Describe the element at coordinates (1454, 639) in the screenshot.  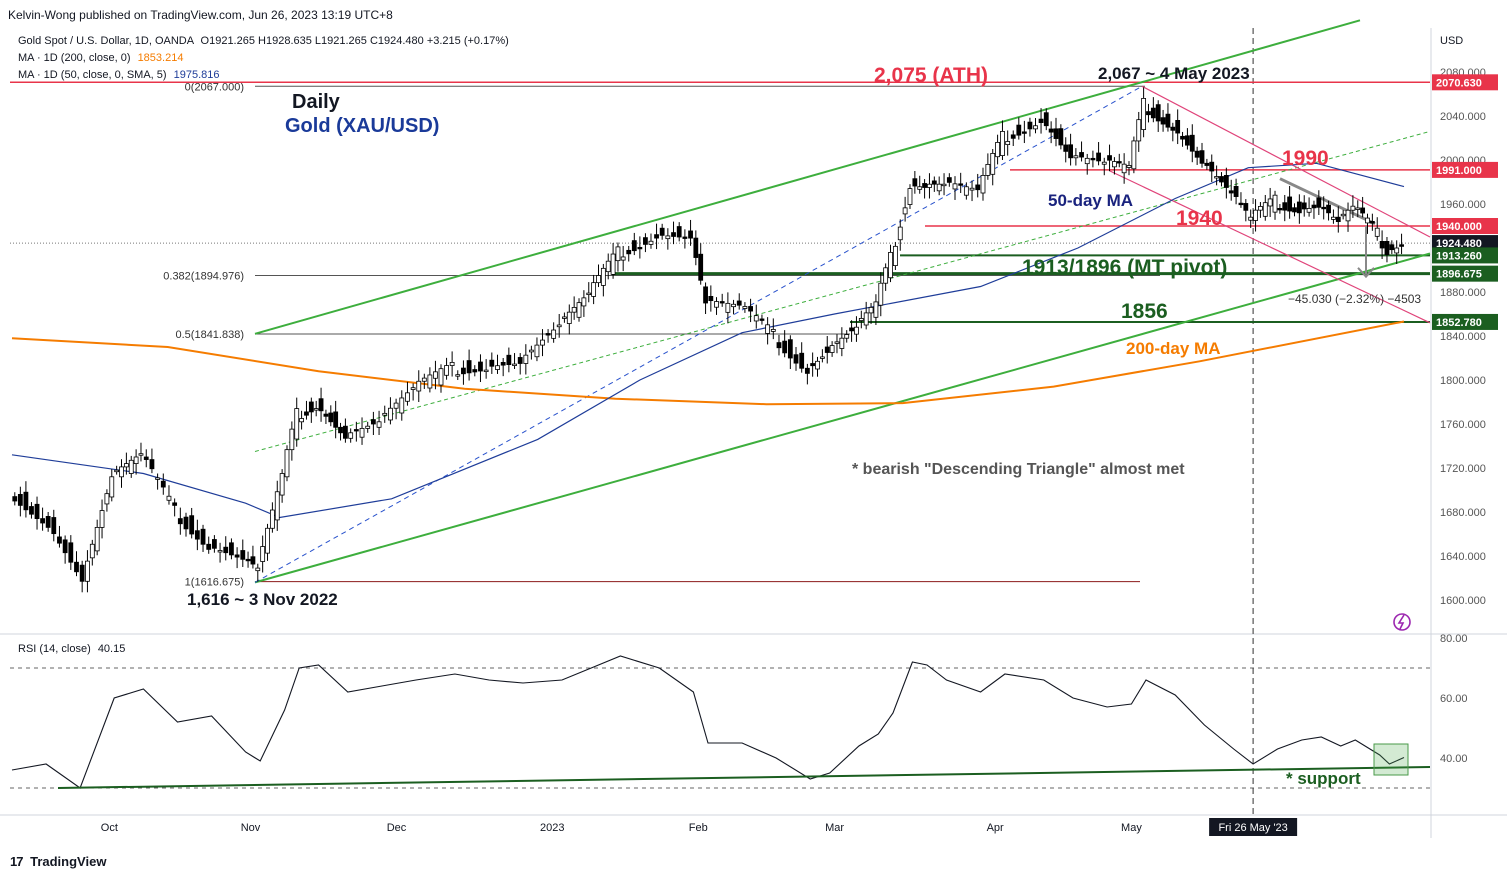
I see `rsi-tick-label: 80.00` at that location.